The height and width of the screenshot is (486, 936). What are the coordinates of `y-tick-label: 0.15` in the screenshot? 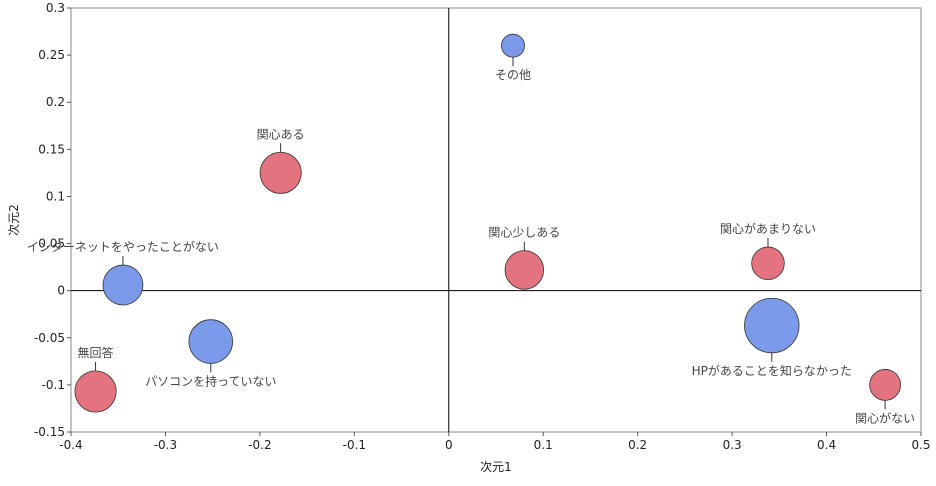 It's located at (51, 149).